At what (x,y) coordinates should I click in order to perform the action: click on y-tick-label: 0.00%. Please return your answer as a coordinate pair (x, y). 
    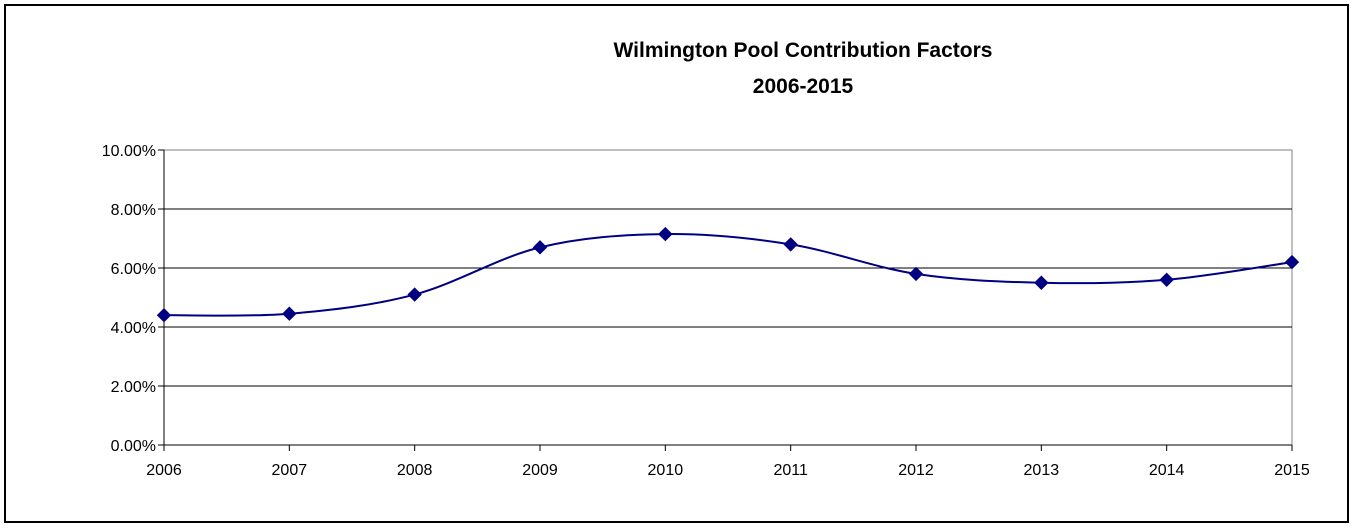
    Looking at the image, I should click on (133, 446).